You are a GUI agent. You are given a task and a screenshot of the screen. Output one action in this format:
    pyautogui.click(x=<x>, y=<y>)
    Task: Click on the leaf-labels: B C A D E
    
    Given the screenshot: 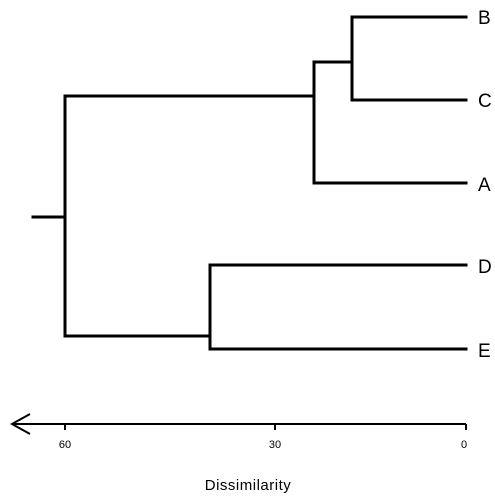 What is the action you would take?
    pyautogui.click(x=485, y=185)
    